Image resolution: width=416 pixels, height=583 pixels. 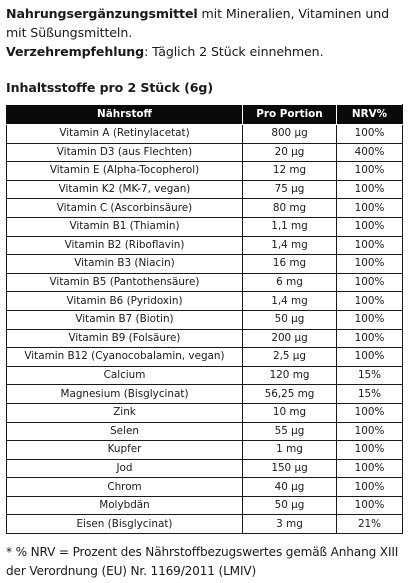 What do you see at coordinates (124, 208) in the screenshot?
I see `nutrient-cell: Vitamin C (Ascorbinsäure)` at bounding box center [124, 208].